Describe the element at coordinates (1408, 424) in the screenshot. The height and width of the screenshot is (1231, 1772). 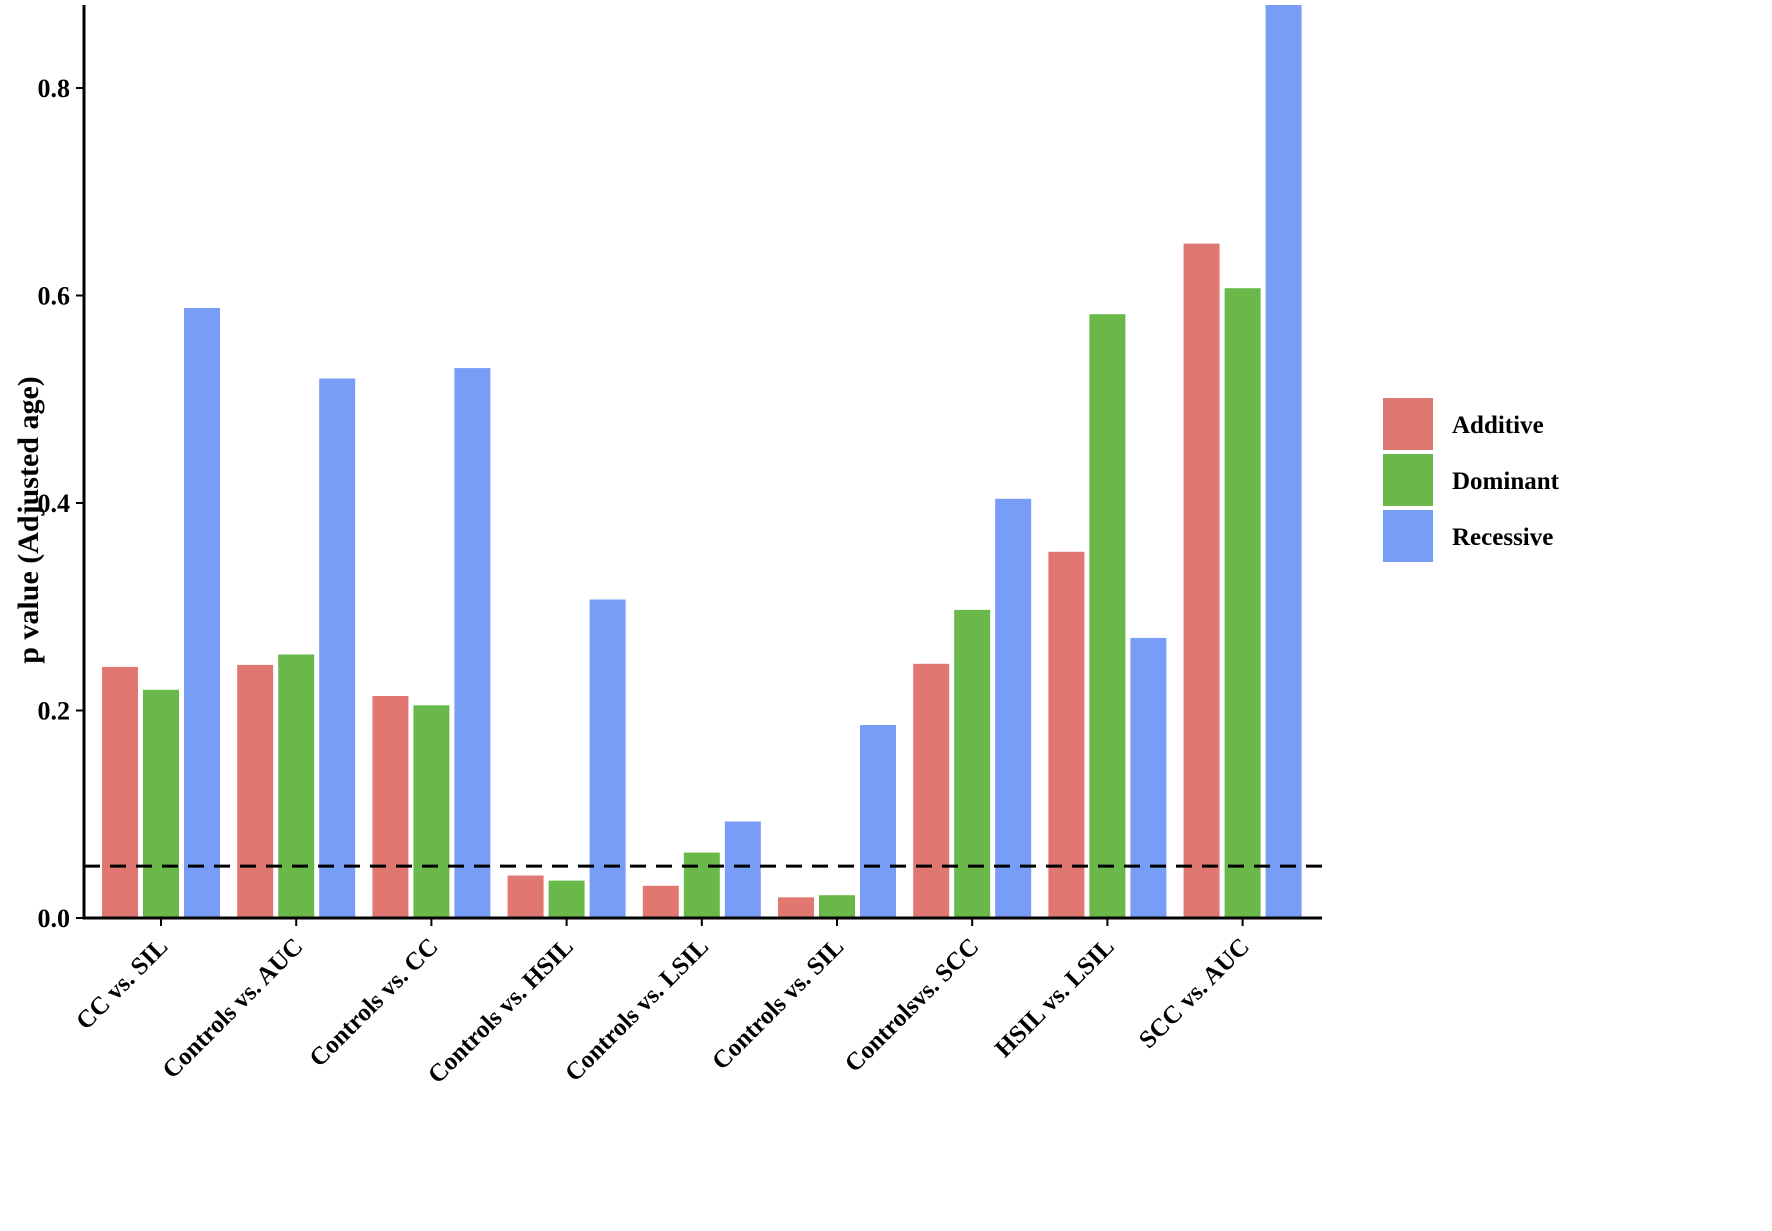
I see `legend-swatch-additive` at that location.